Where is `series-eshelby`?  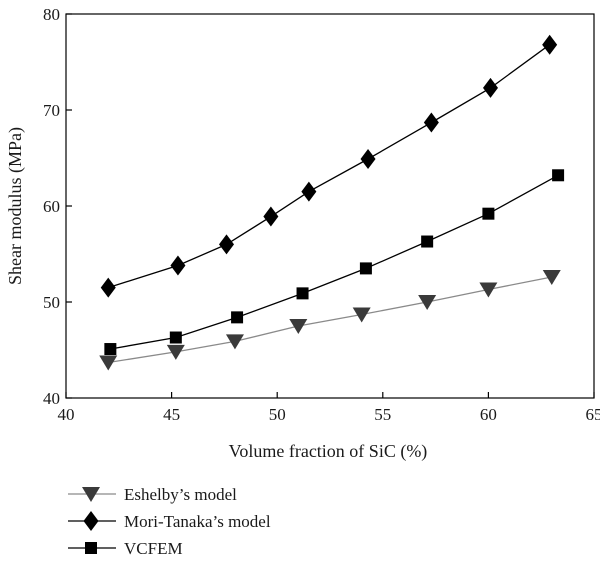
series-eshelby is located at coordinates (330, 320).